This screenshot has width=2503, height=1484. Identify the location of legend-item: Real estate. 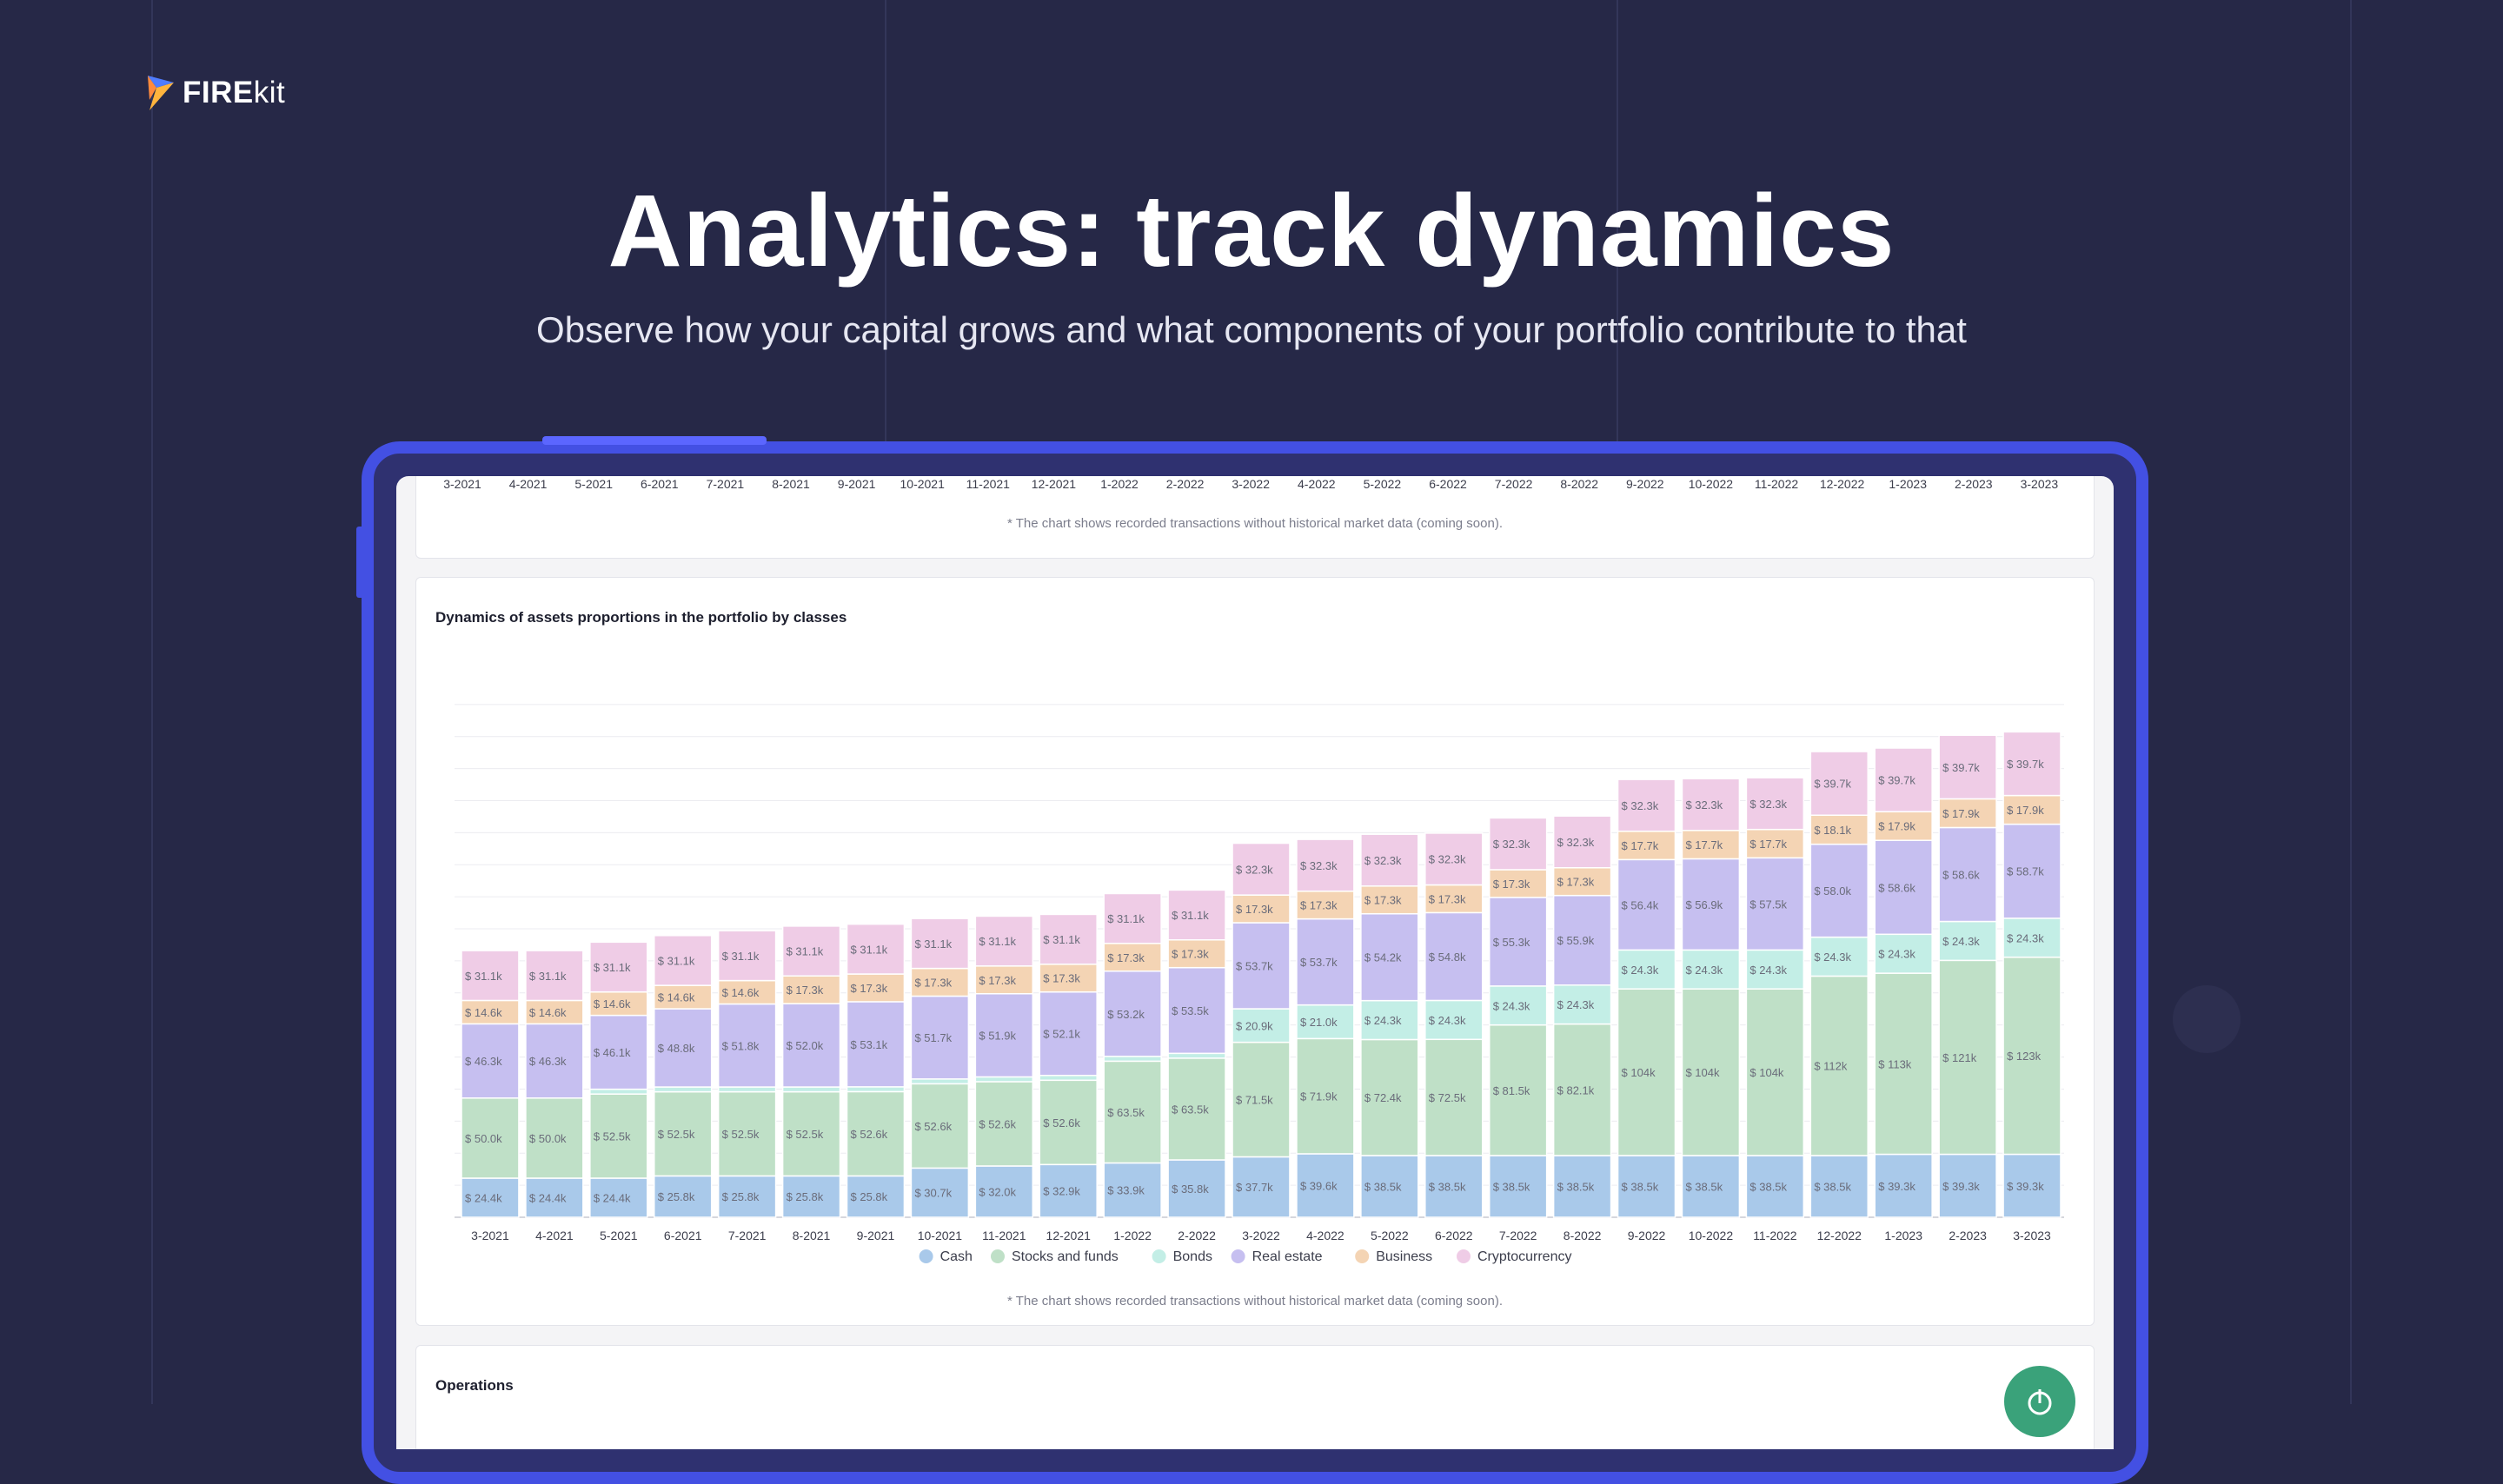
(1277, 1256).